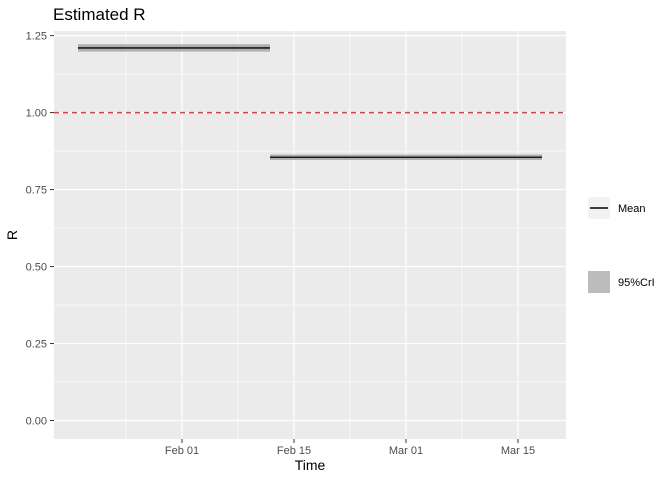  Describe the element at coordinates (36, 191) in the screenshot. I see `y-tick-label: 0.75` at that location.